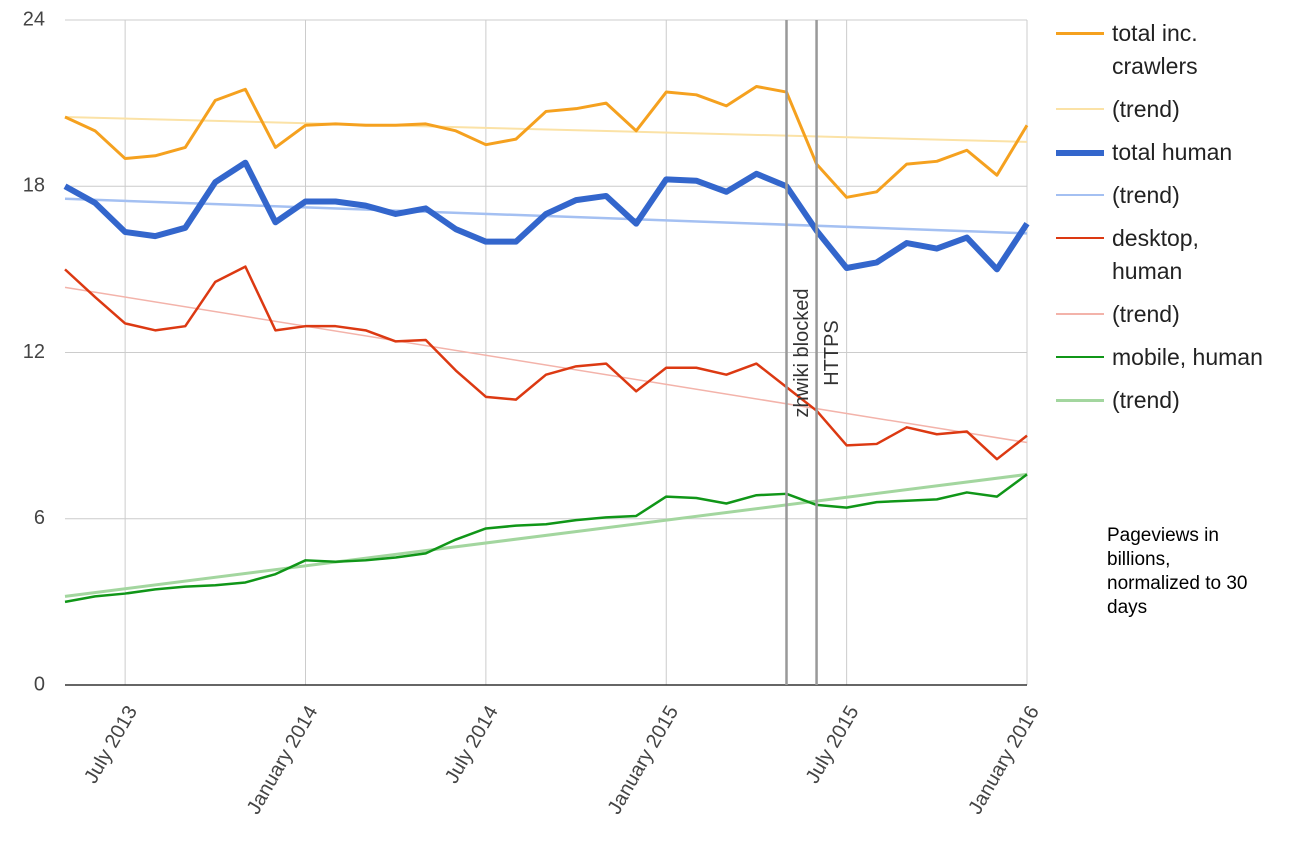 Image resolution: width=1289 pixels, height=860 pixels. Describe the element at coordinates (1172, 152) in the screenshot. I see `legend-label: total human` at that location.